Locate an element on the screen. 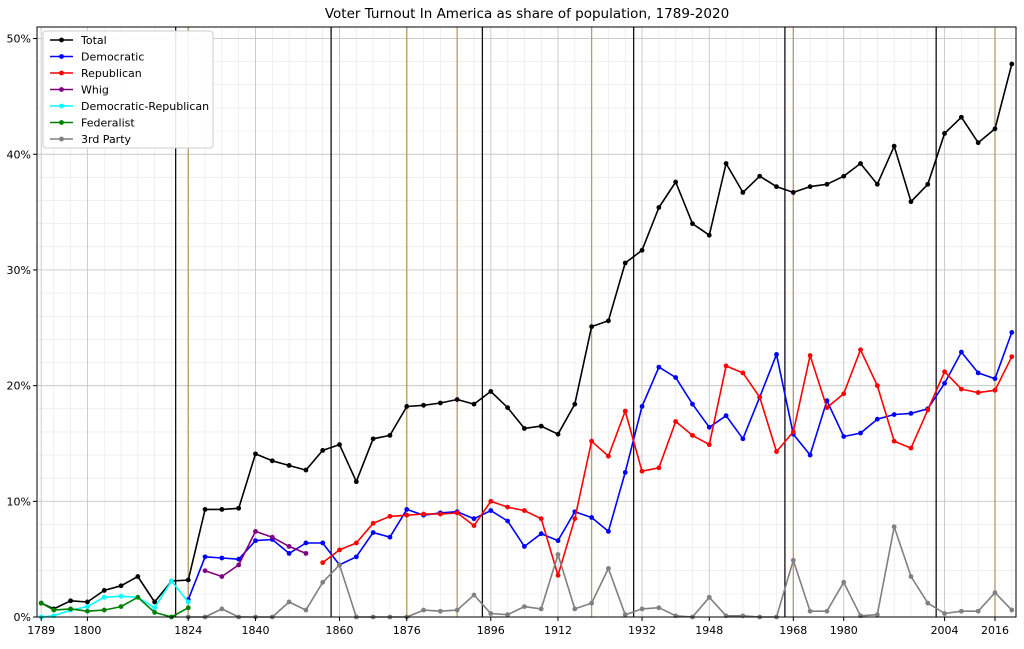  x-tick-label: 2016 is located at coordinates (995, 630).